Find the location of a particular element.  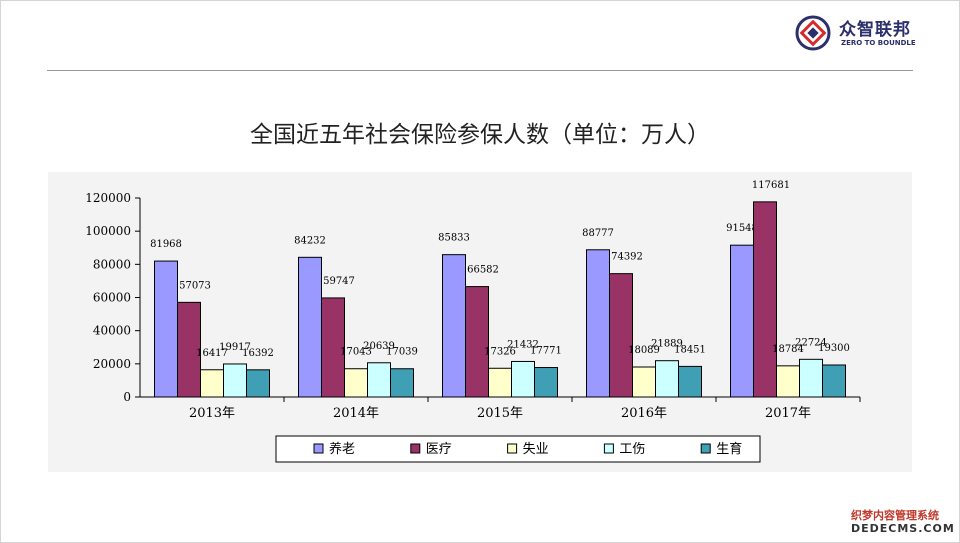

legend-label: 失业 is located at coordinates (536, 449).